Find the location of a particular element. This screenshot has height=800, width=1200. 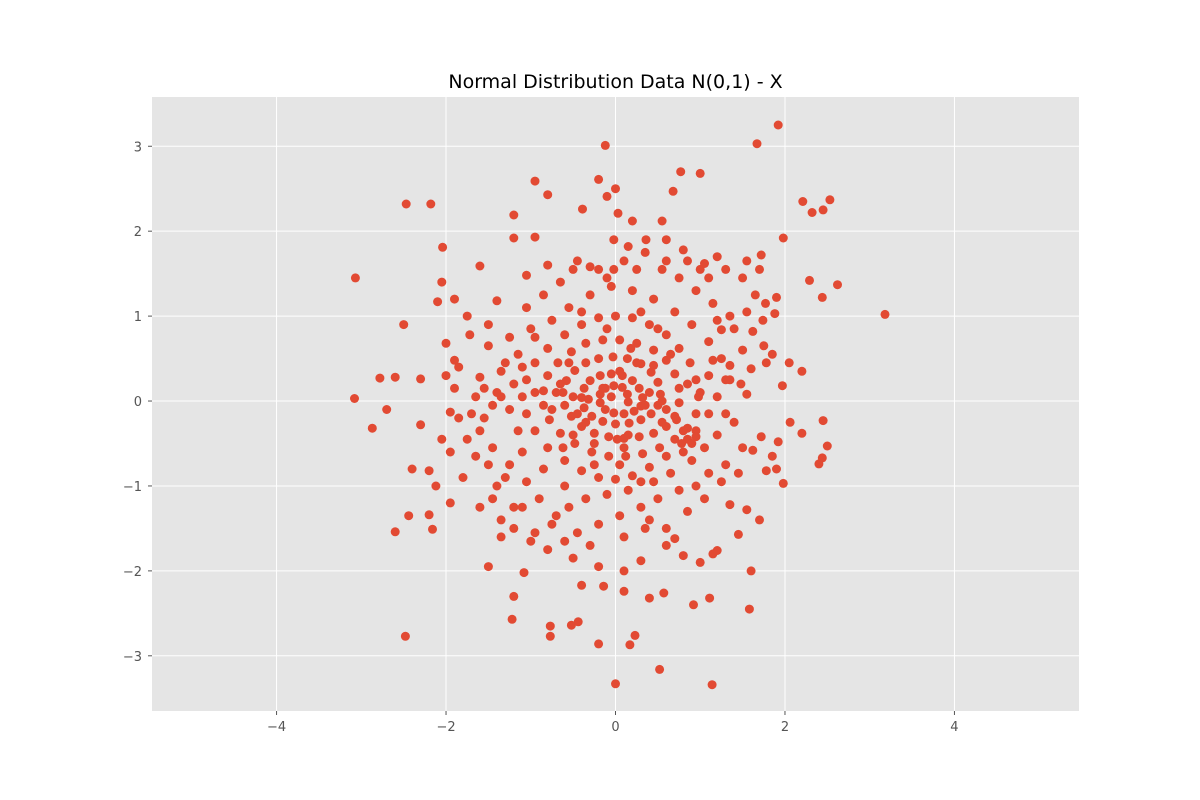

y-tick-label: −1 is located at coordinates (132, 487).